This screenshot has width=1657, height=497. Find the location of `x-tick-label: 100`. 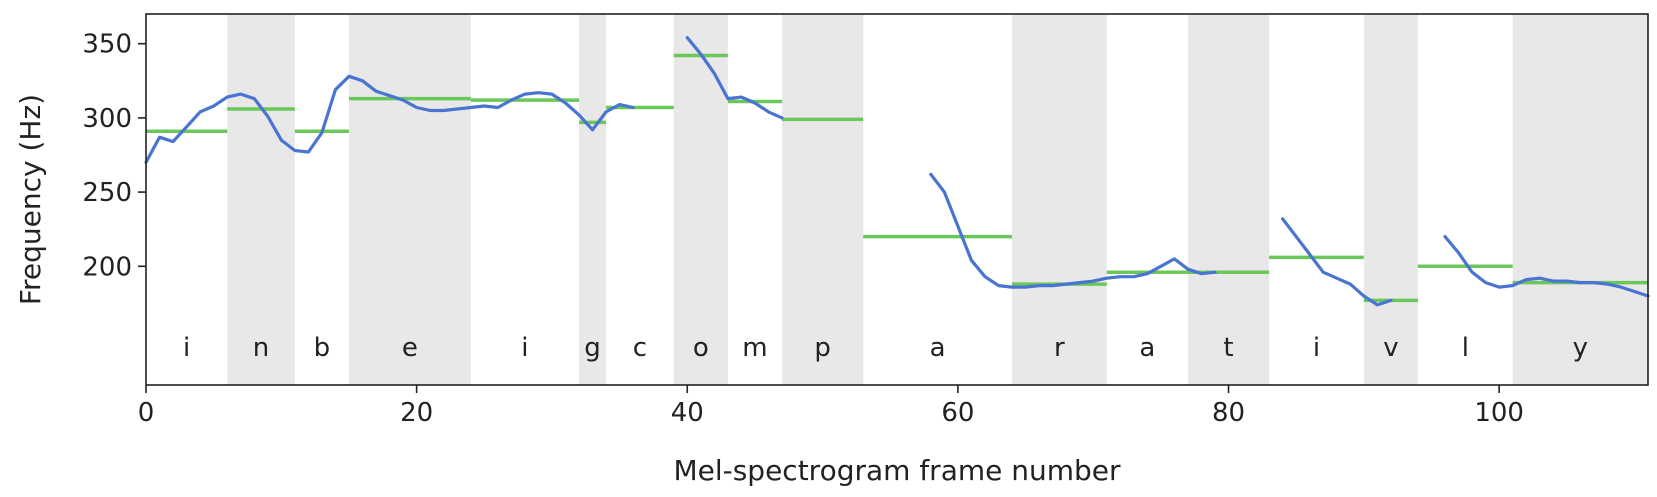

x-tick-label: 100 is located at coordinates (1499, 413).